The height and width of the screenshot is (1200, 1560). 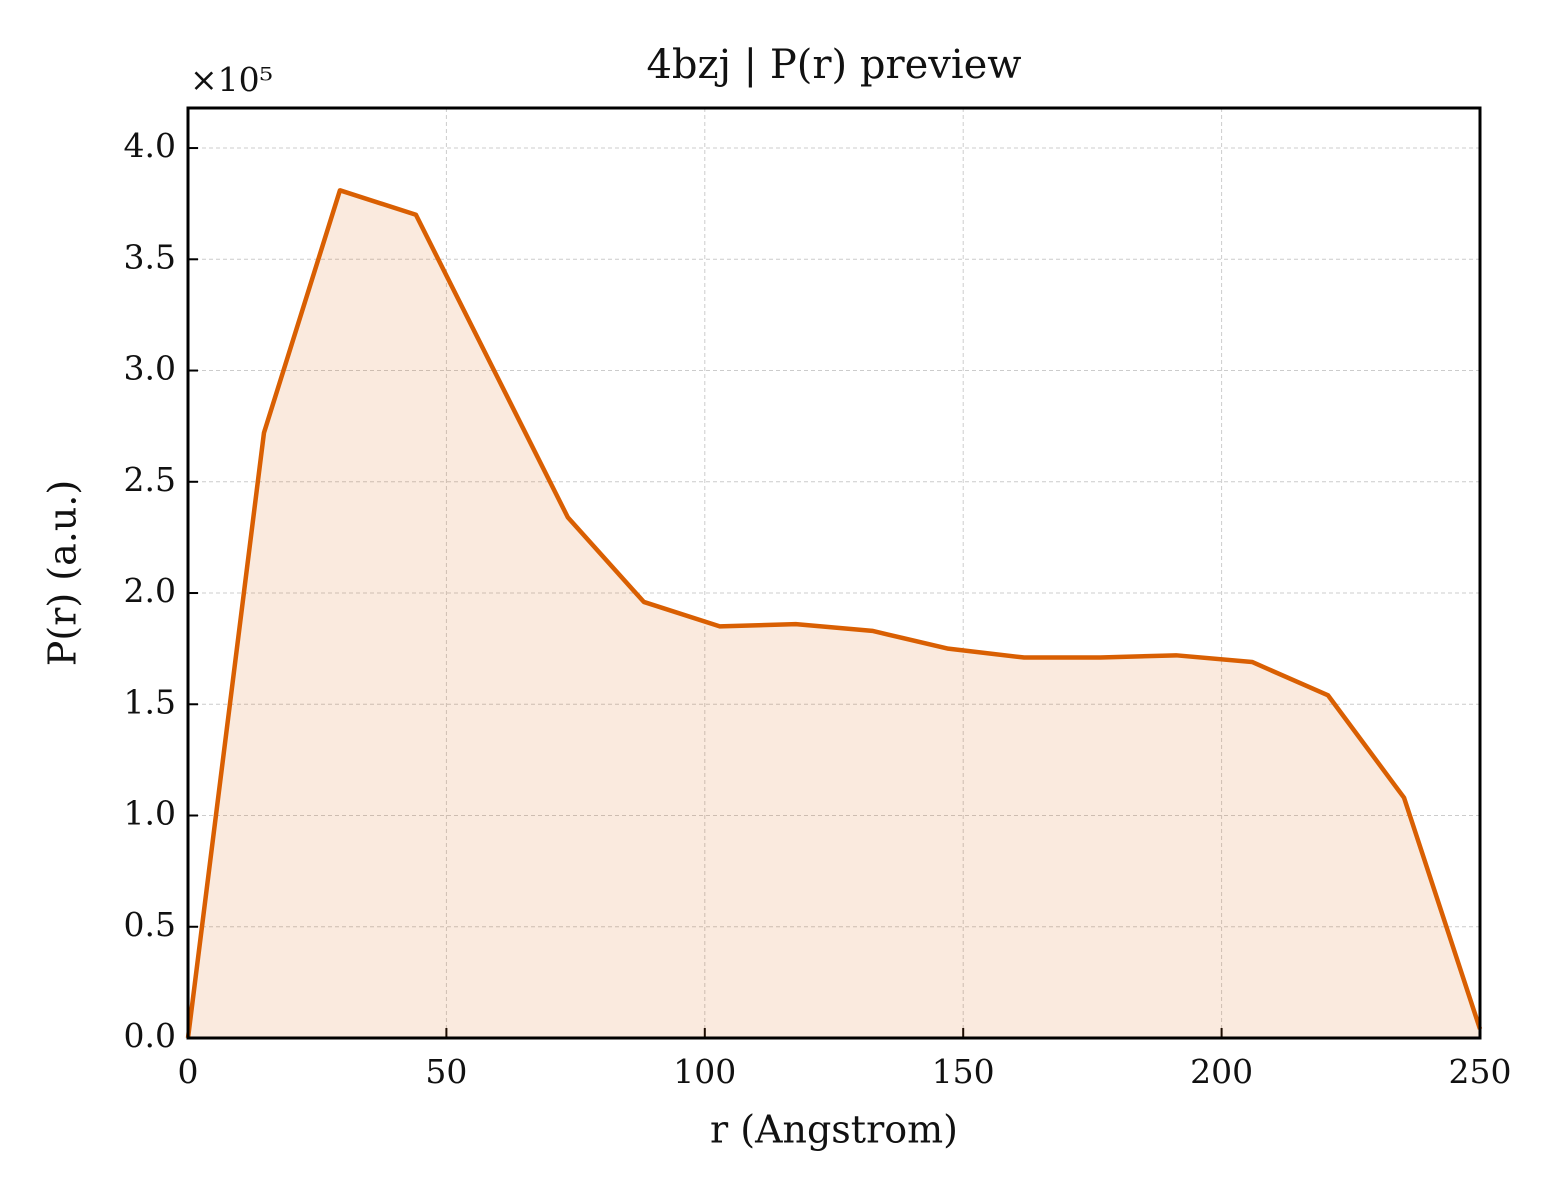 What do you see at coordinates (150, 145) in the screenshot?
I see `y-tick-label: 4.0` at bounding box center [150, 145].